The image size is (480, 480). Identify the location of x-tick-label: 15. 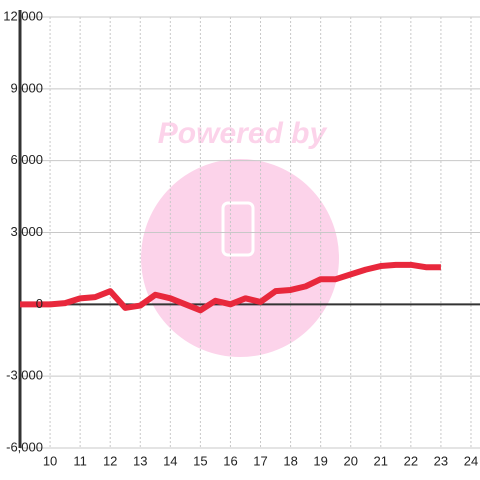
(200, 460).